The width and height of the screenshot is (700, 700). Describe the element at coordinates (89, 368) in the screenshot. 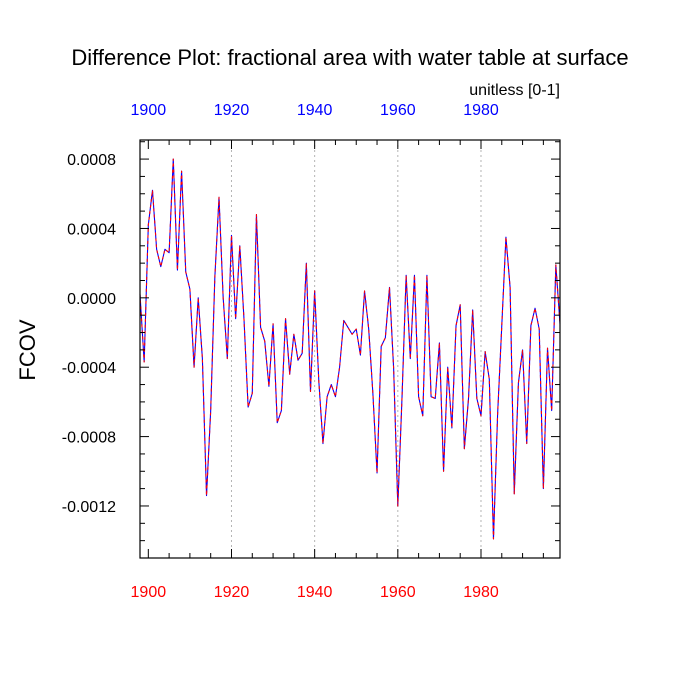

I see `y-tick-label: -0.0004` at that location.